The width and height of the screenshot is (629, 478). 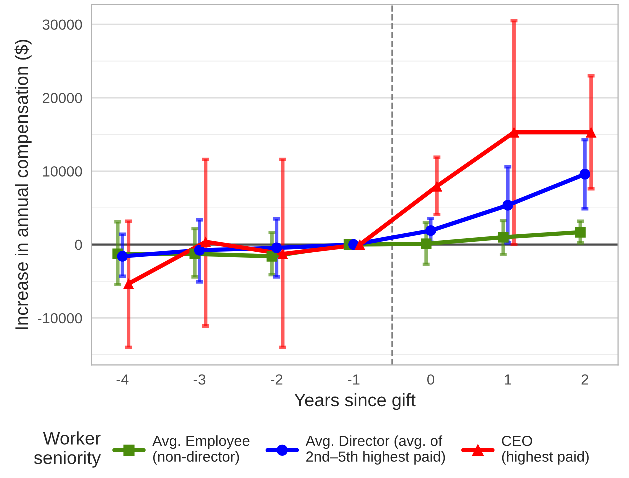 What do you see at coordinates (60, 318) in the screenshot?
I see `y-tick-label: -10000` at bounding box center [60, 318].